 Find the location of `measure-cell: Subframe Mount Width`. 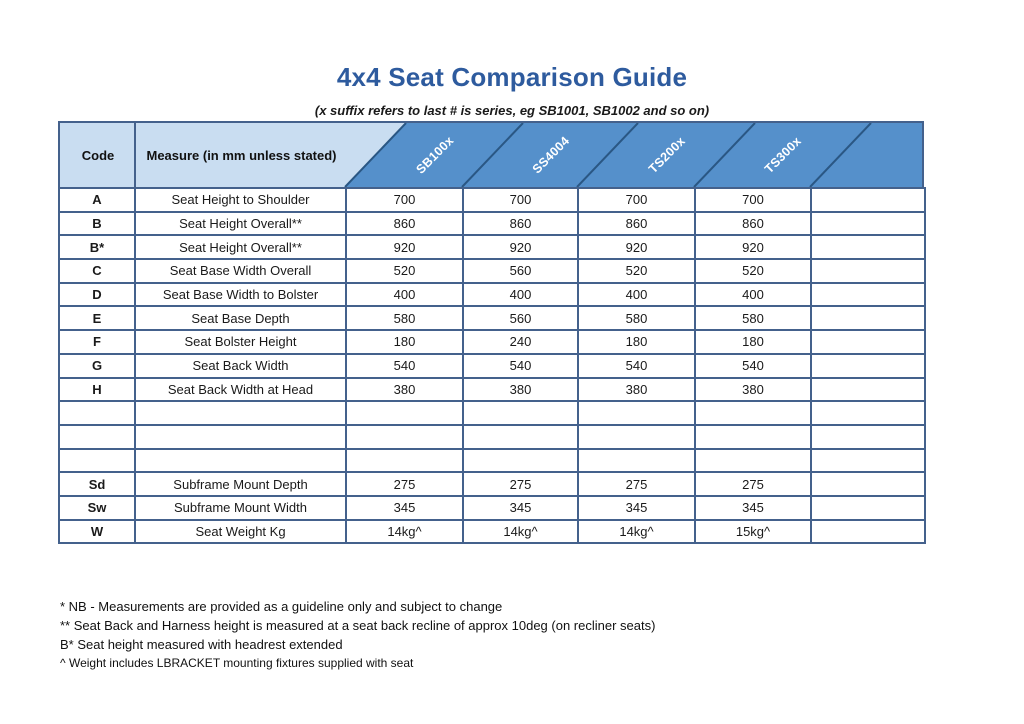

measure-cell: Subframe Mount Width is located at coordinates (240, 507).